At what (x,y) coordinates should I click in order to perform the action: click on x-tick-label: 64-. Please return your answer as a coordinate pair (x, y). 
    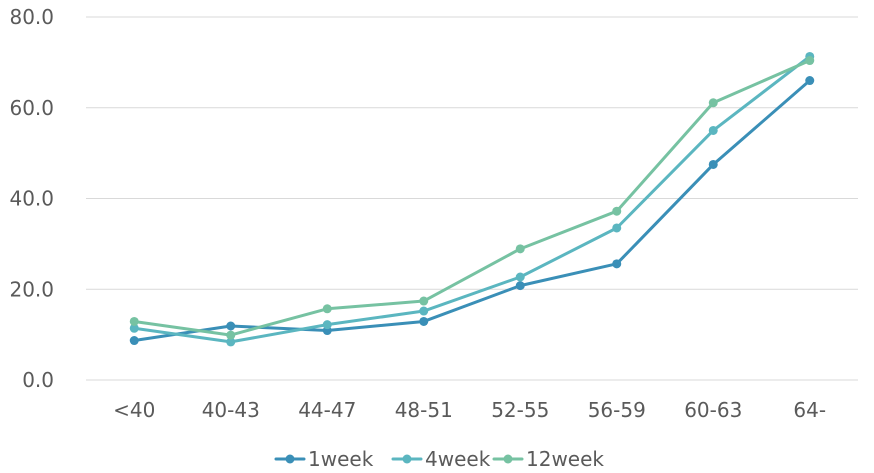
    Looking at the image, I should click on (809, 410).